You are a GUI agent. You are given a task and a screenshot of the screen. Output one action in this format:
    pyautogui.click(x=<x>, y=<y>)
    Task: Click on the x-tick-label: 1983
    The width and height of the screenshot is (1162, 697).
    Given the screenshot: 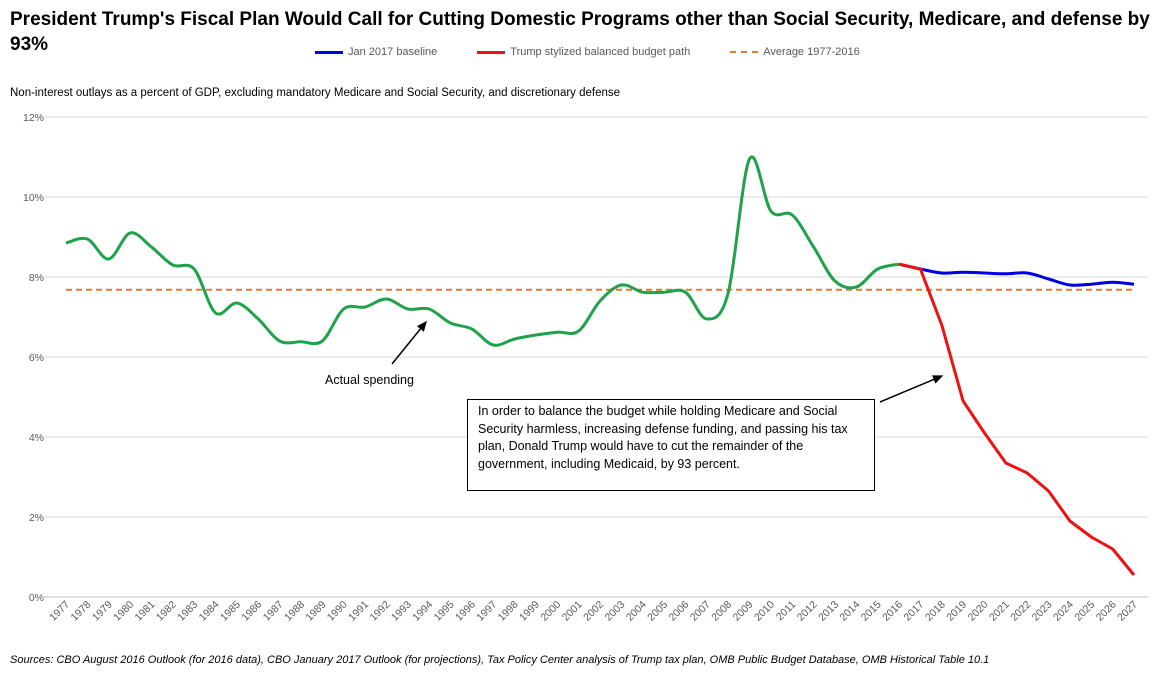 What is the action you would take?
    pyautogui.click(x=187, y=611)
    